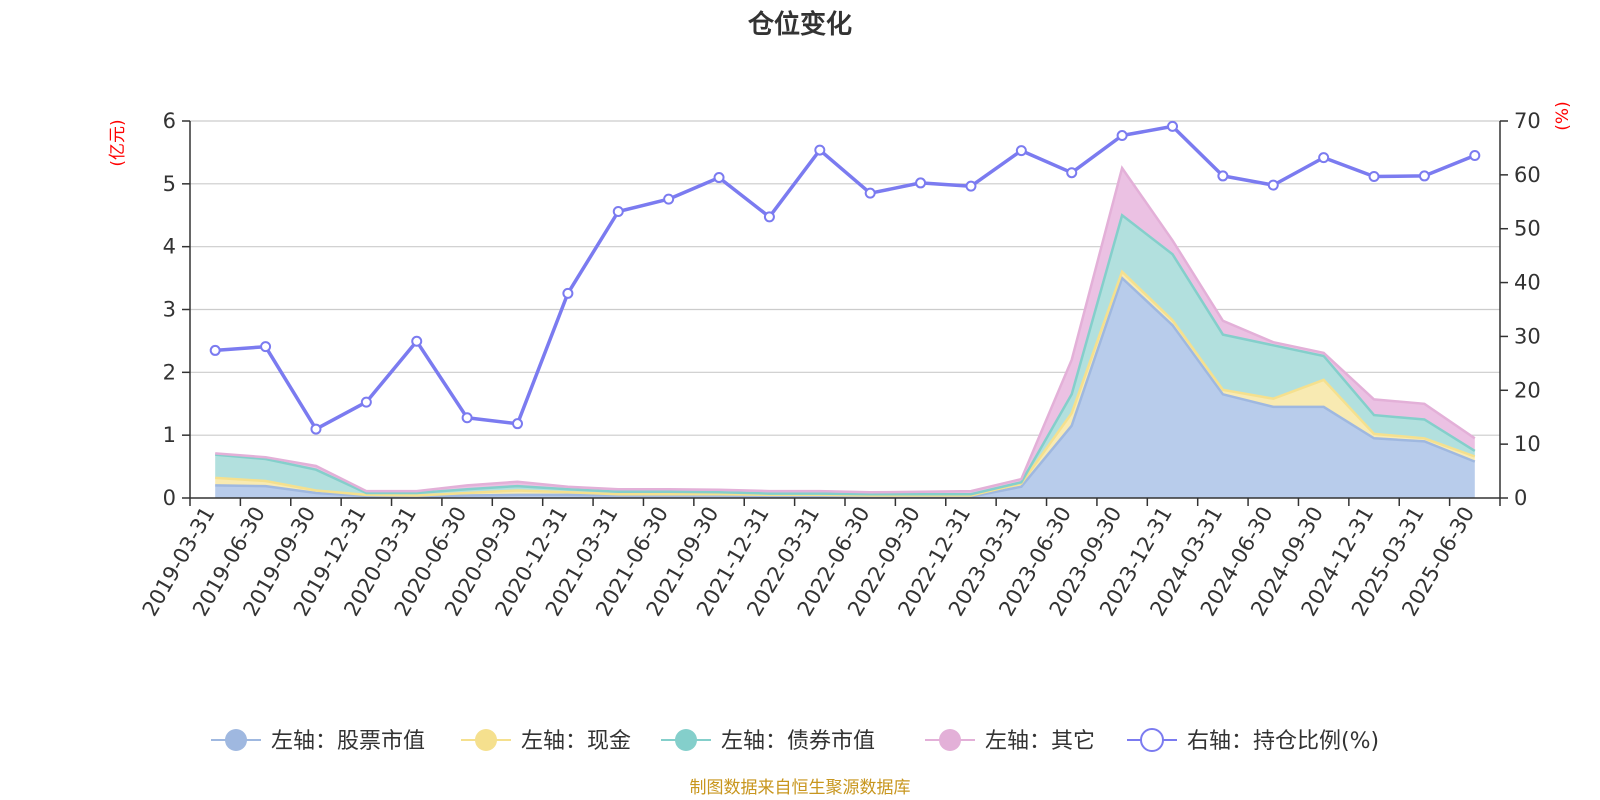 Image resolution: width=1600 pixels, height=800 pixels. Describe the element at coordinates (348, 741) in the screenshot. I see `legend-label: 左轴：股票市值` at that location.